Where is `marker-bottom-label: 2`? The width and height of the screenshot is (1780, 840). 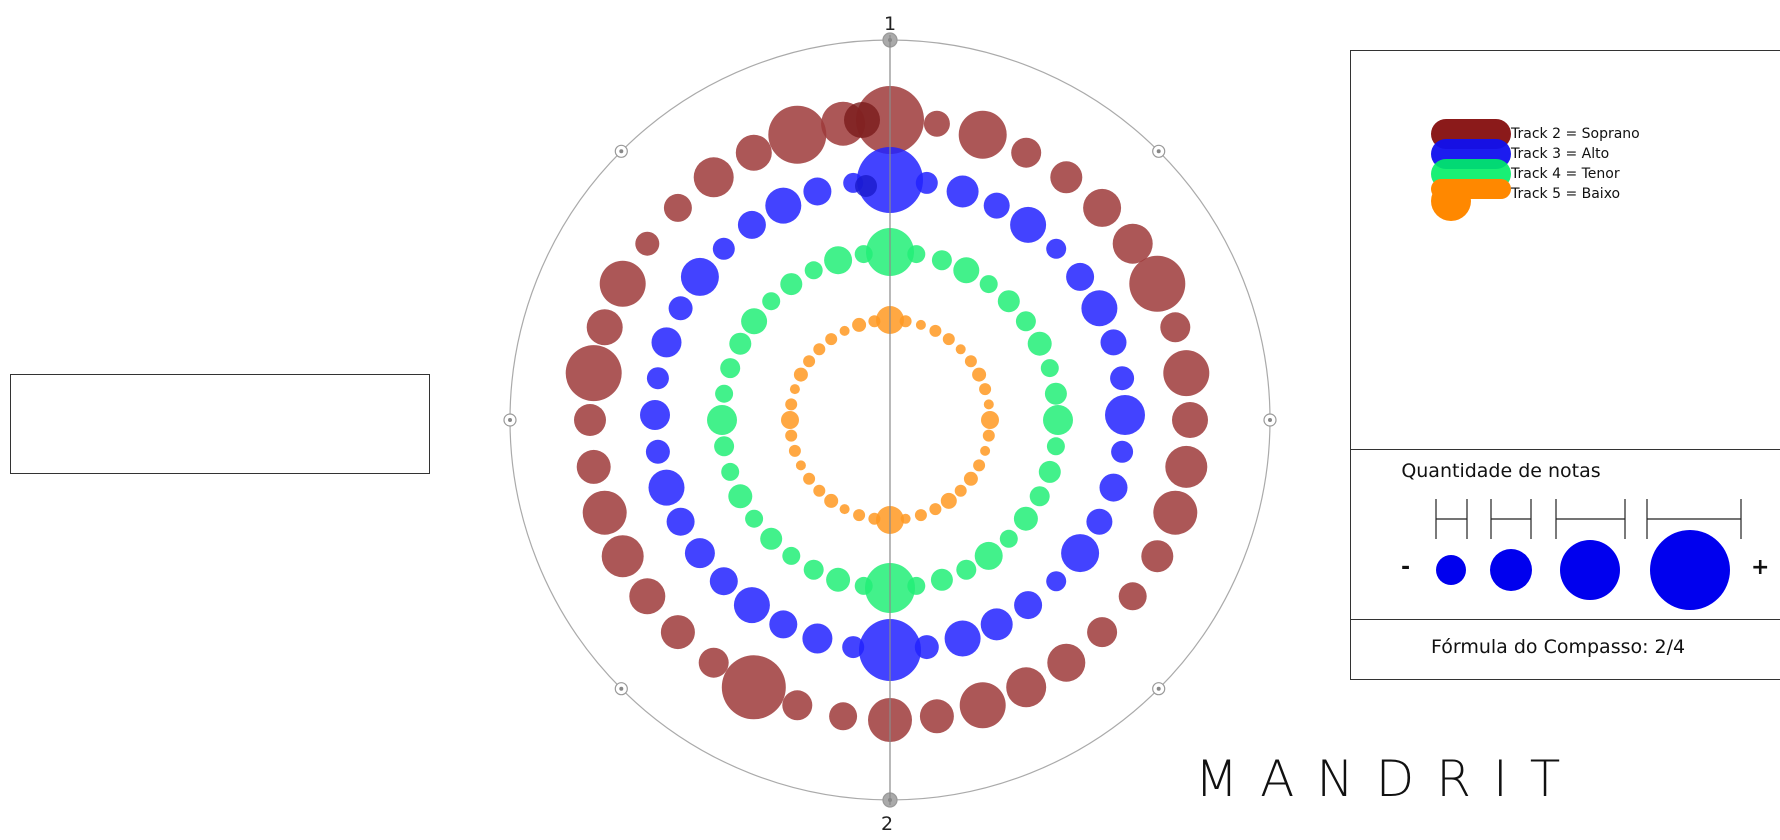
marker-bottom-label: 2 is located at coordinates (887, 824).